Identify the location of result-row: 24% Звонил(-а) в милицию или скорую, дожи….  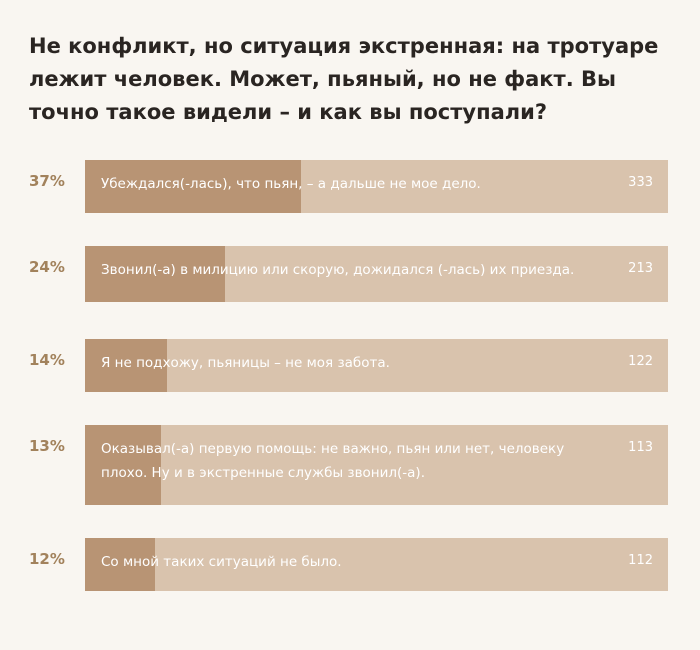
(350, 274).